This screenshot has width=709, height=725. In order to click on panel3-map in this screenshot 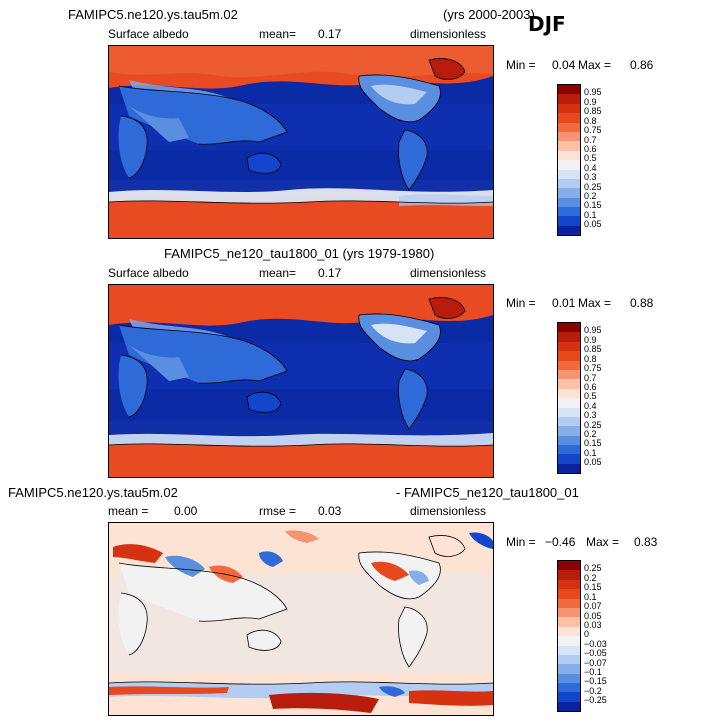, I will do `click(301, 619)`.